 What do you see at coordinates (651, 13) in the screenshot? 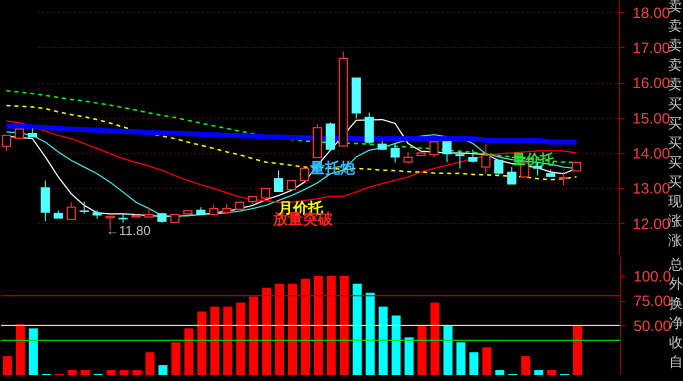
I see `y-tick-label: 18.00` at bounding box center [651, 13].